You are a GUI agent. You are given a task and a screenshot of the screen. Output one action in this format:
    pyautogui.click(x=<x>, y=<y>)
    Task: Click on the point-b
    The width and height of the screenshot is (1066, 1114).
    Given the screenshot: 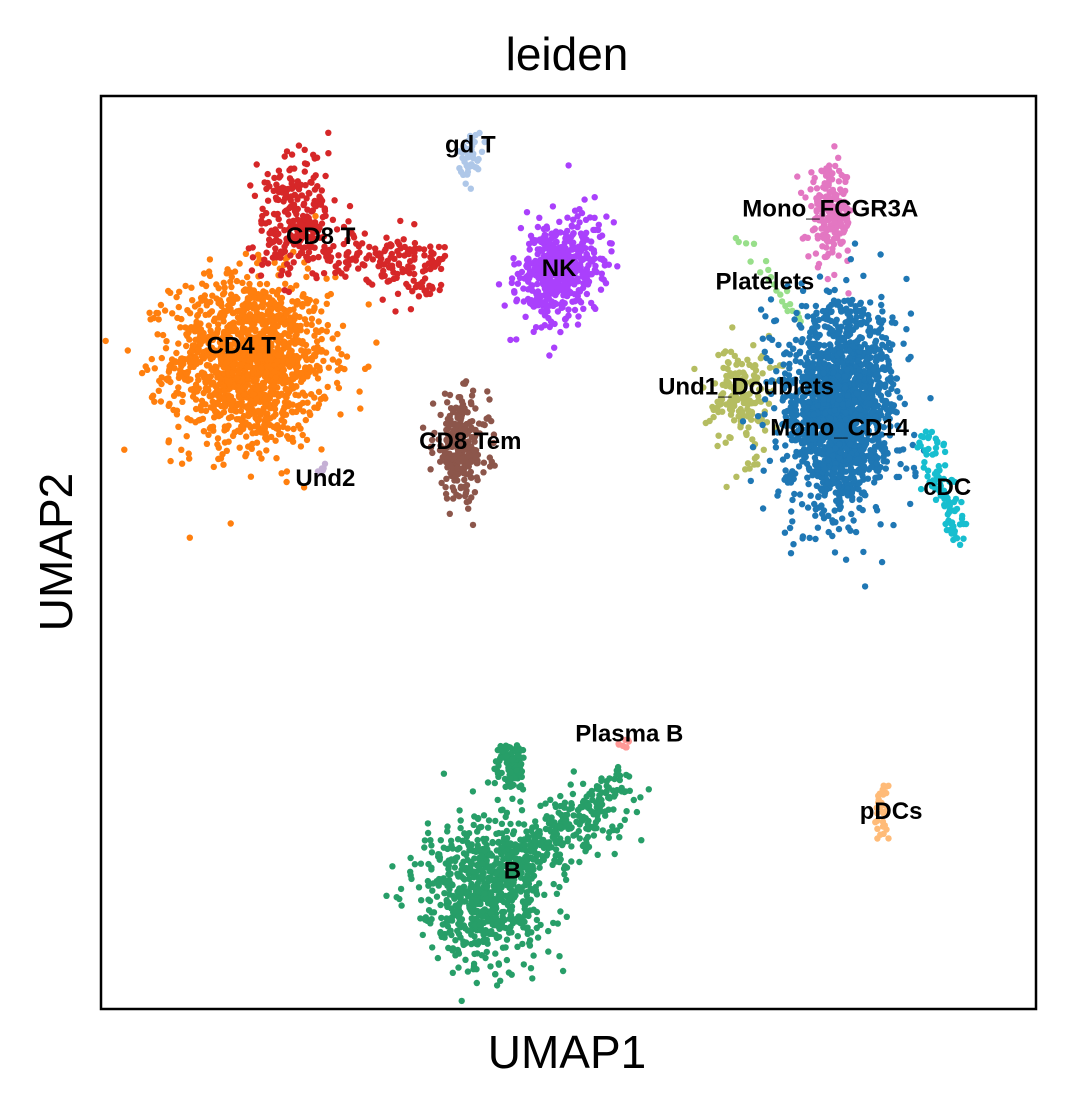 What is the action you would take?
    pyautogui.click(x=419, y=887)
    